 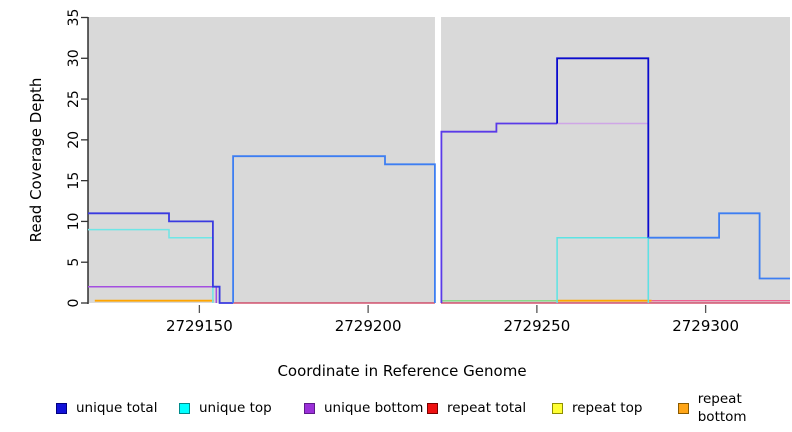 What do you see at coordinates (487, 408) in the screenshot?
I see `legend-label: repeat total` at bounding box center [487, 408].